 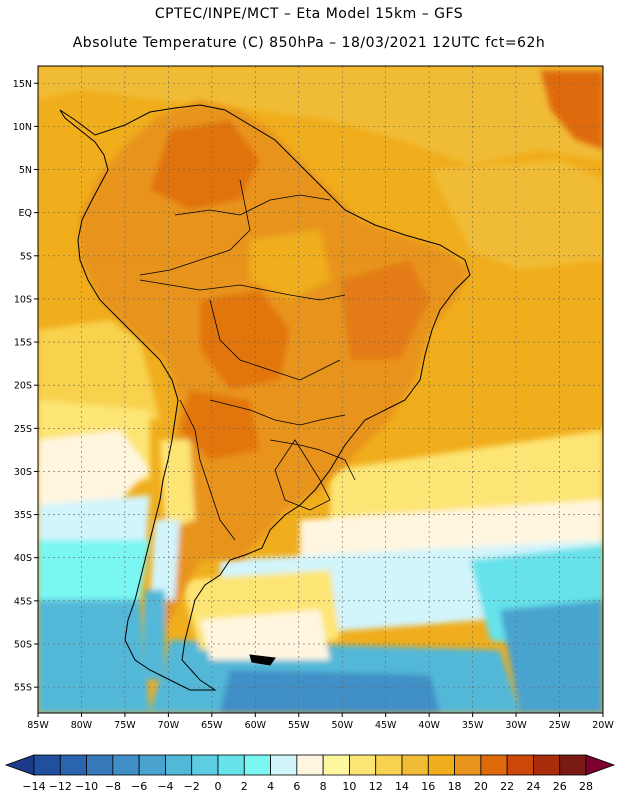 I want to click on colorbar-label: 18, so click(x=455, y=786).